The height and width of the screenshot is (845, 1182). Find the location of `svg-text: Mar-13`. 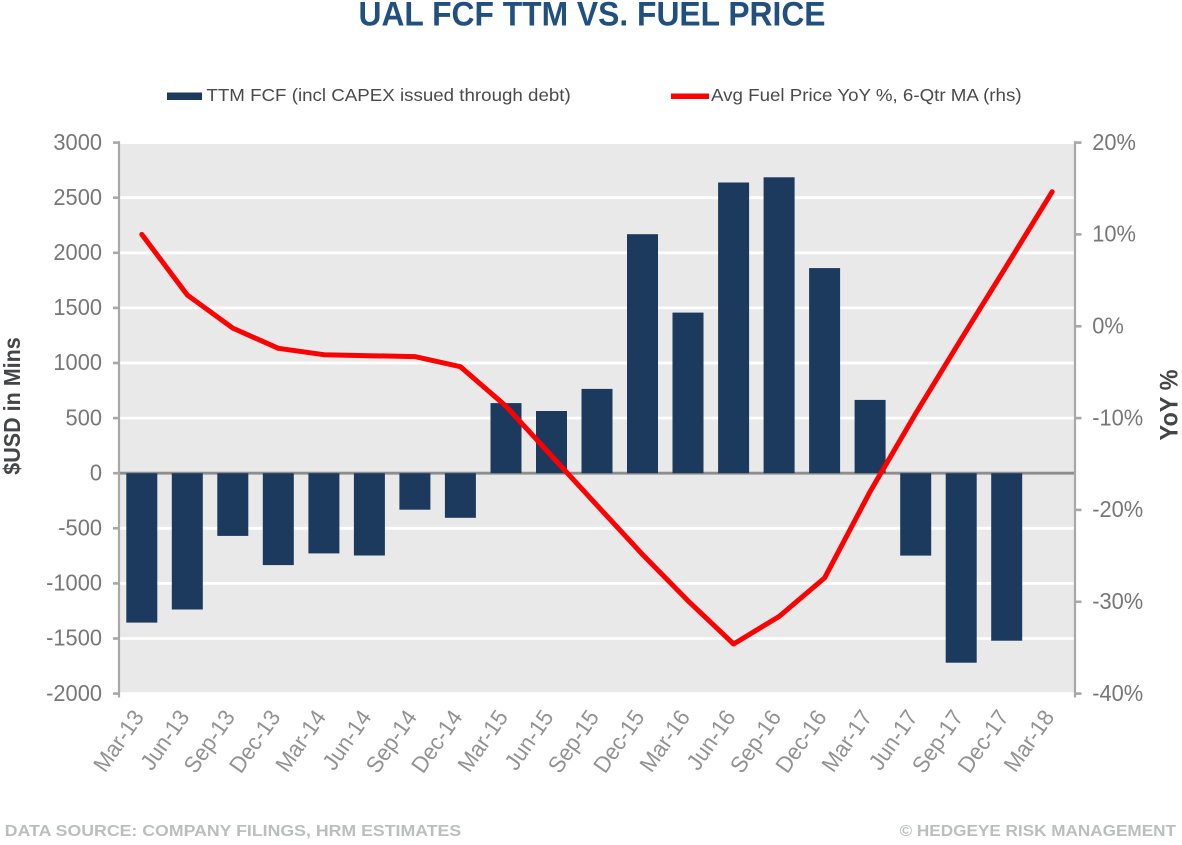

svg-text: Mar-13 is located at coordinates (118, 740).